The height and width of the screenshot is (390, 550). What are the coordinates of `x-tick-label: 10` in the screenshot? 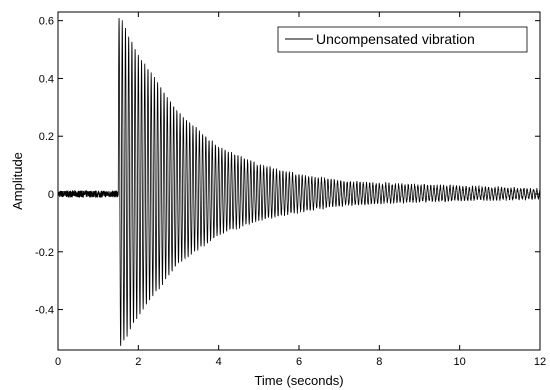 It's located at (460, 362).